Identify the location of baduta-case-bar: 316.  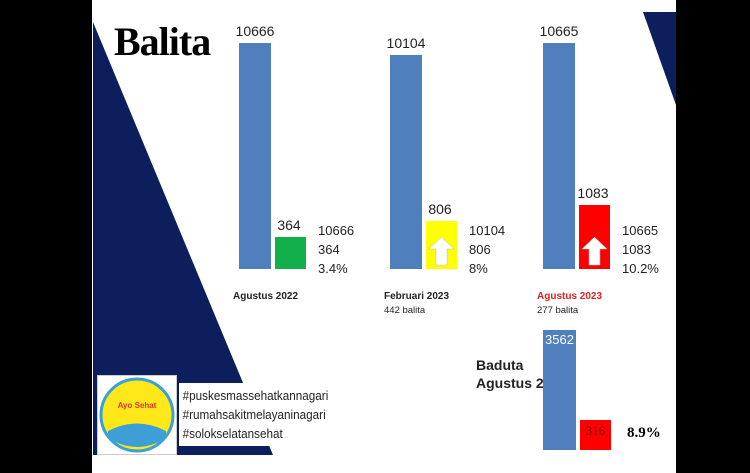
(595, 435).